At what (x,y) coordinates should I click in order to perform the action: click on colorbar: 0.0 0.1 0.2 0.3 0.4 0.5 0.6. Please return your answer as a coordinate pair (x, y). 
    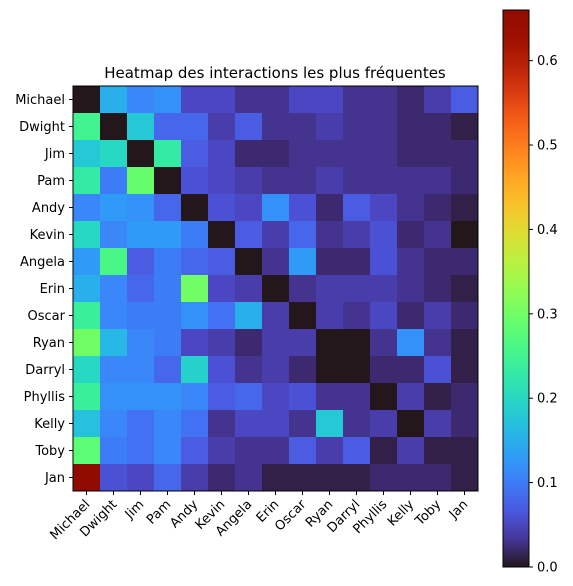
    Looking at the image, I should click on (530, 292).